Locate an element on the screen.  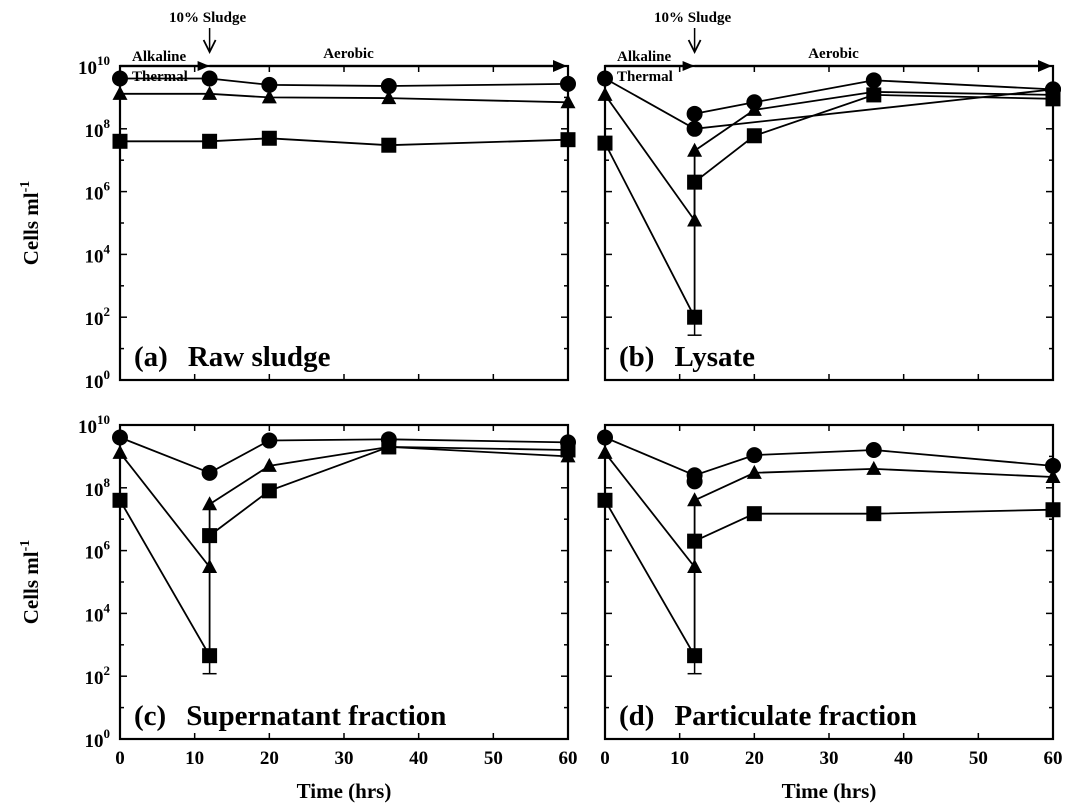
panel-letter: (d) is located at coordinates (636, 716).